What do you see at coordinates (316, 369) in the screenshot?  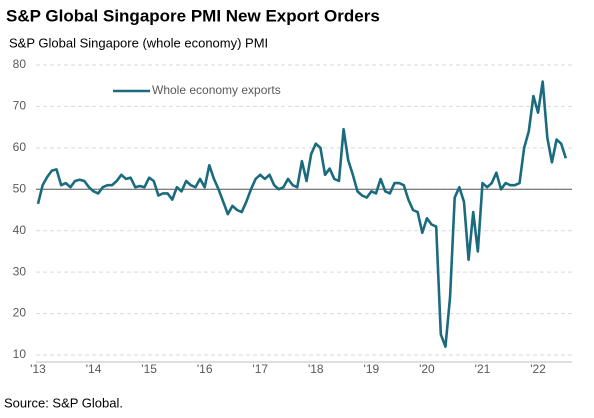 I see `x-tick-label: '18` at bounding box center [316, 369].